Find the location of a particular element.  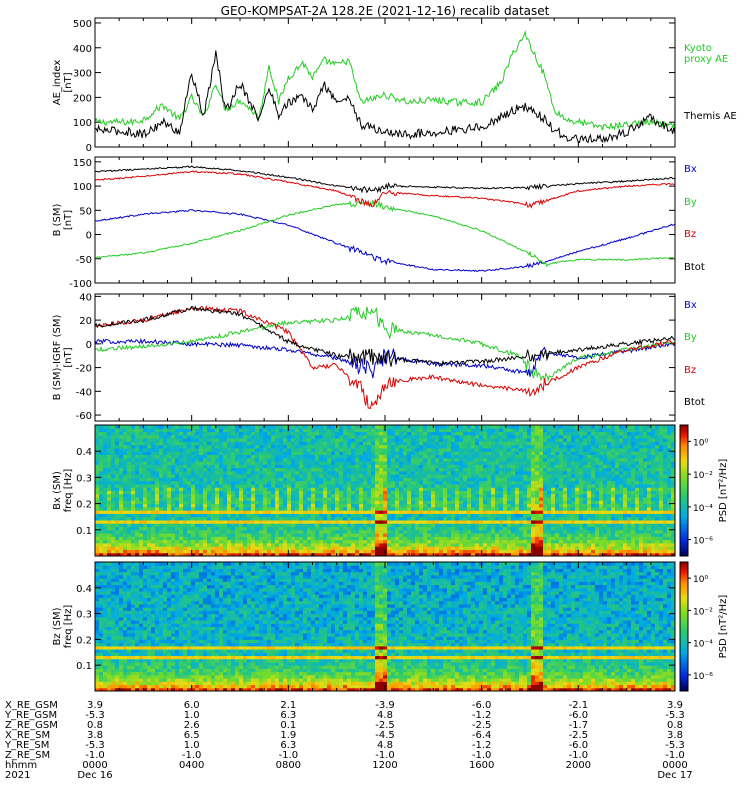

legend-by: By is located at coordinates (690, 337).